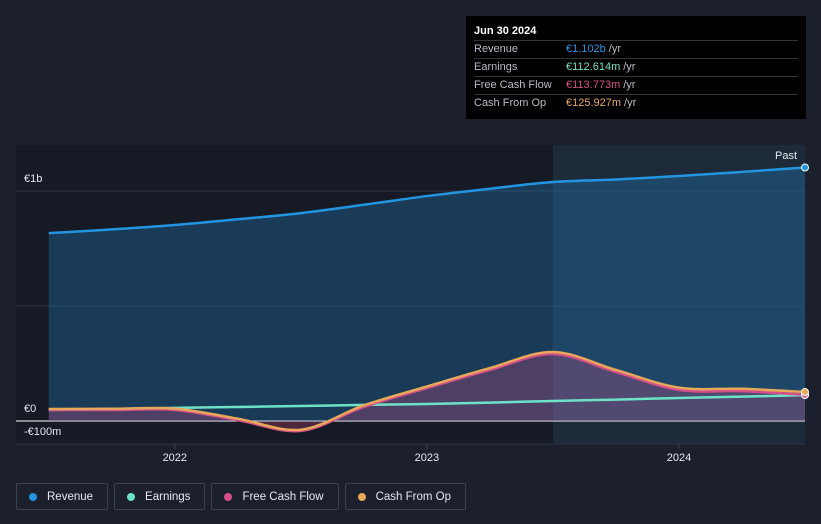  What do you see at coordinates (42, 432) in the screenshot?
I see `y-tick-label: -€100m` at bounding box center [42, 432].